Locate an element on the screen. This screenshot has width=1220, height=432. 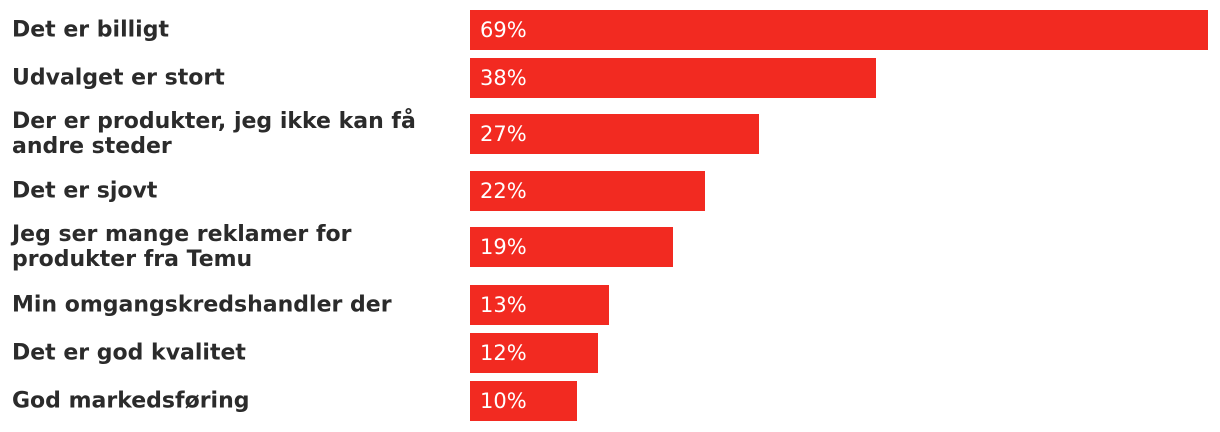
bar: 38% is located at coordinates (673, 78).